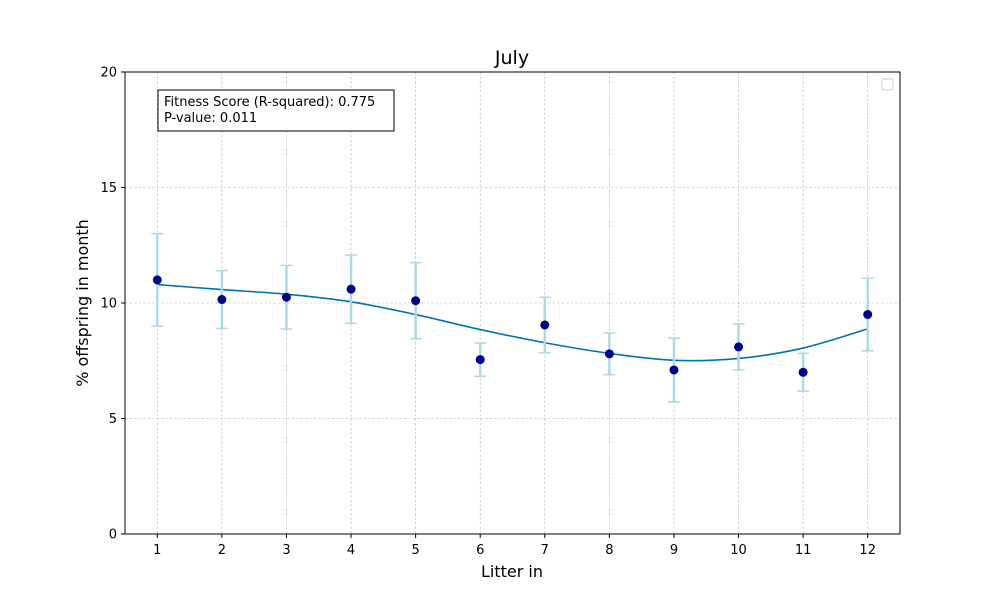 This screenshot has width=1000, height=600. What do you see at coordinates (803, 550) in the screenshot?
I see `x-tick-label: 11` at bounding box center [803, 550].